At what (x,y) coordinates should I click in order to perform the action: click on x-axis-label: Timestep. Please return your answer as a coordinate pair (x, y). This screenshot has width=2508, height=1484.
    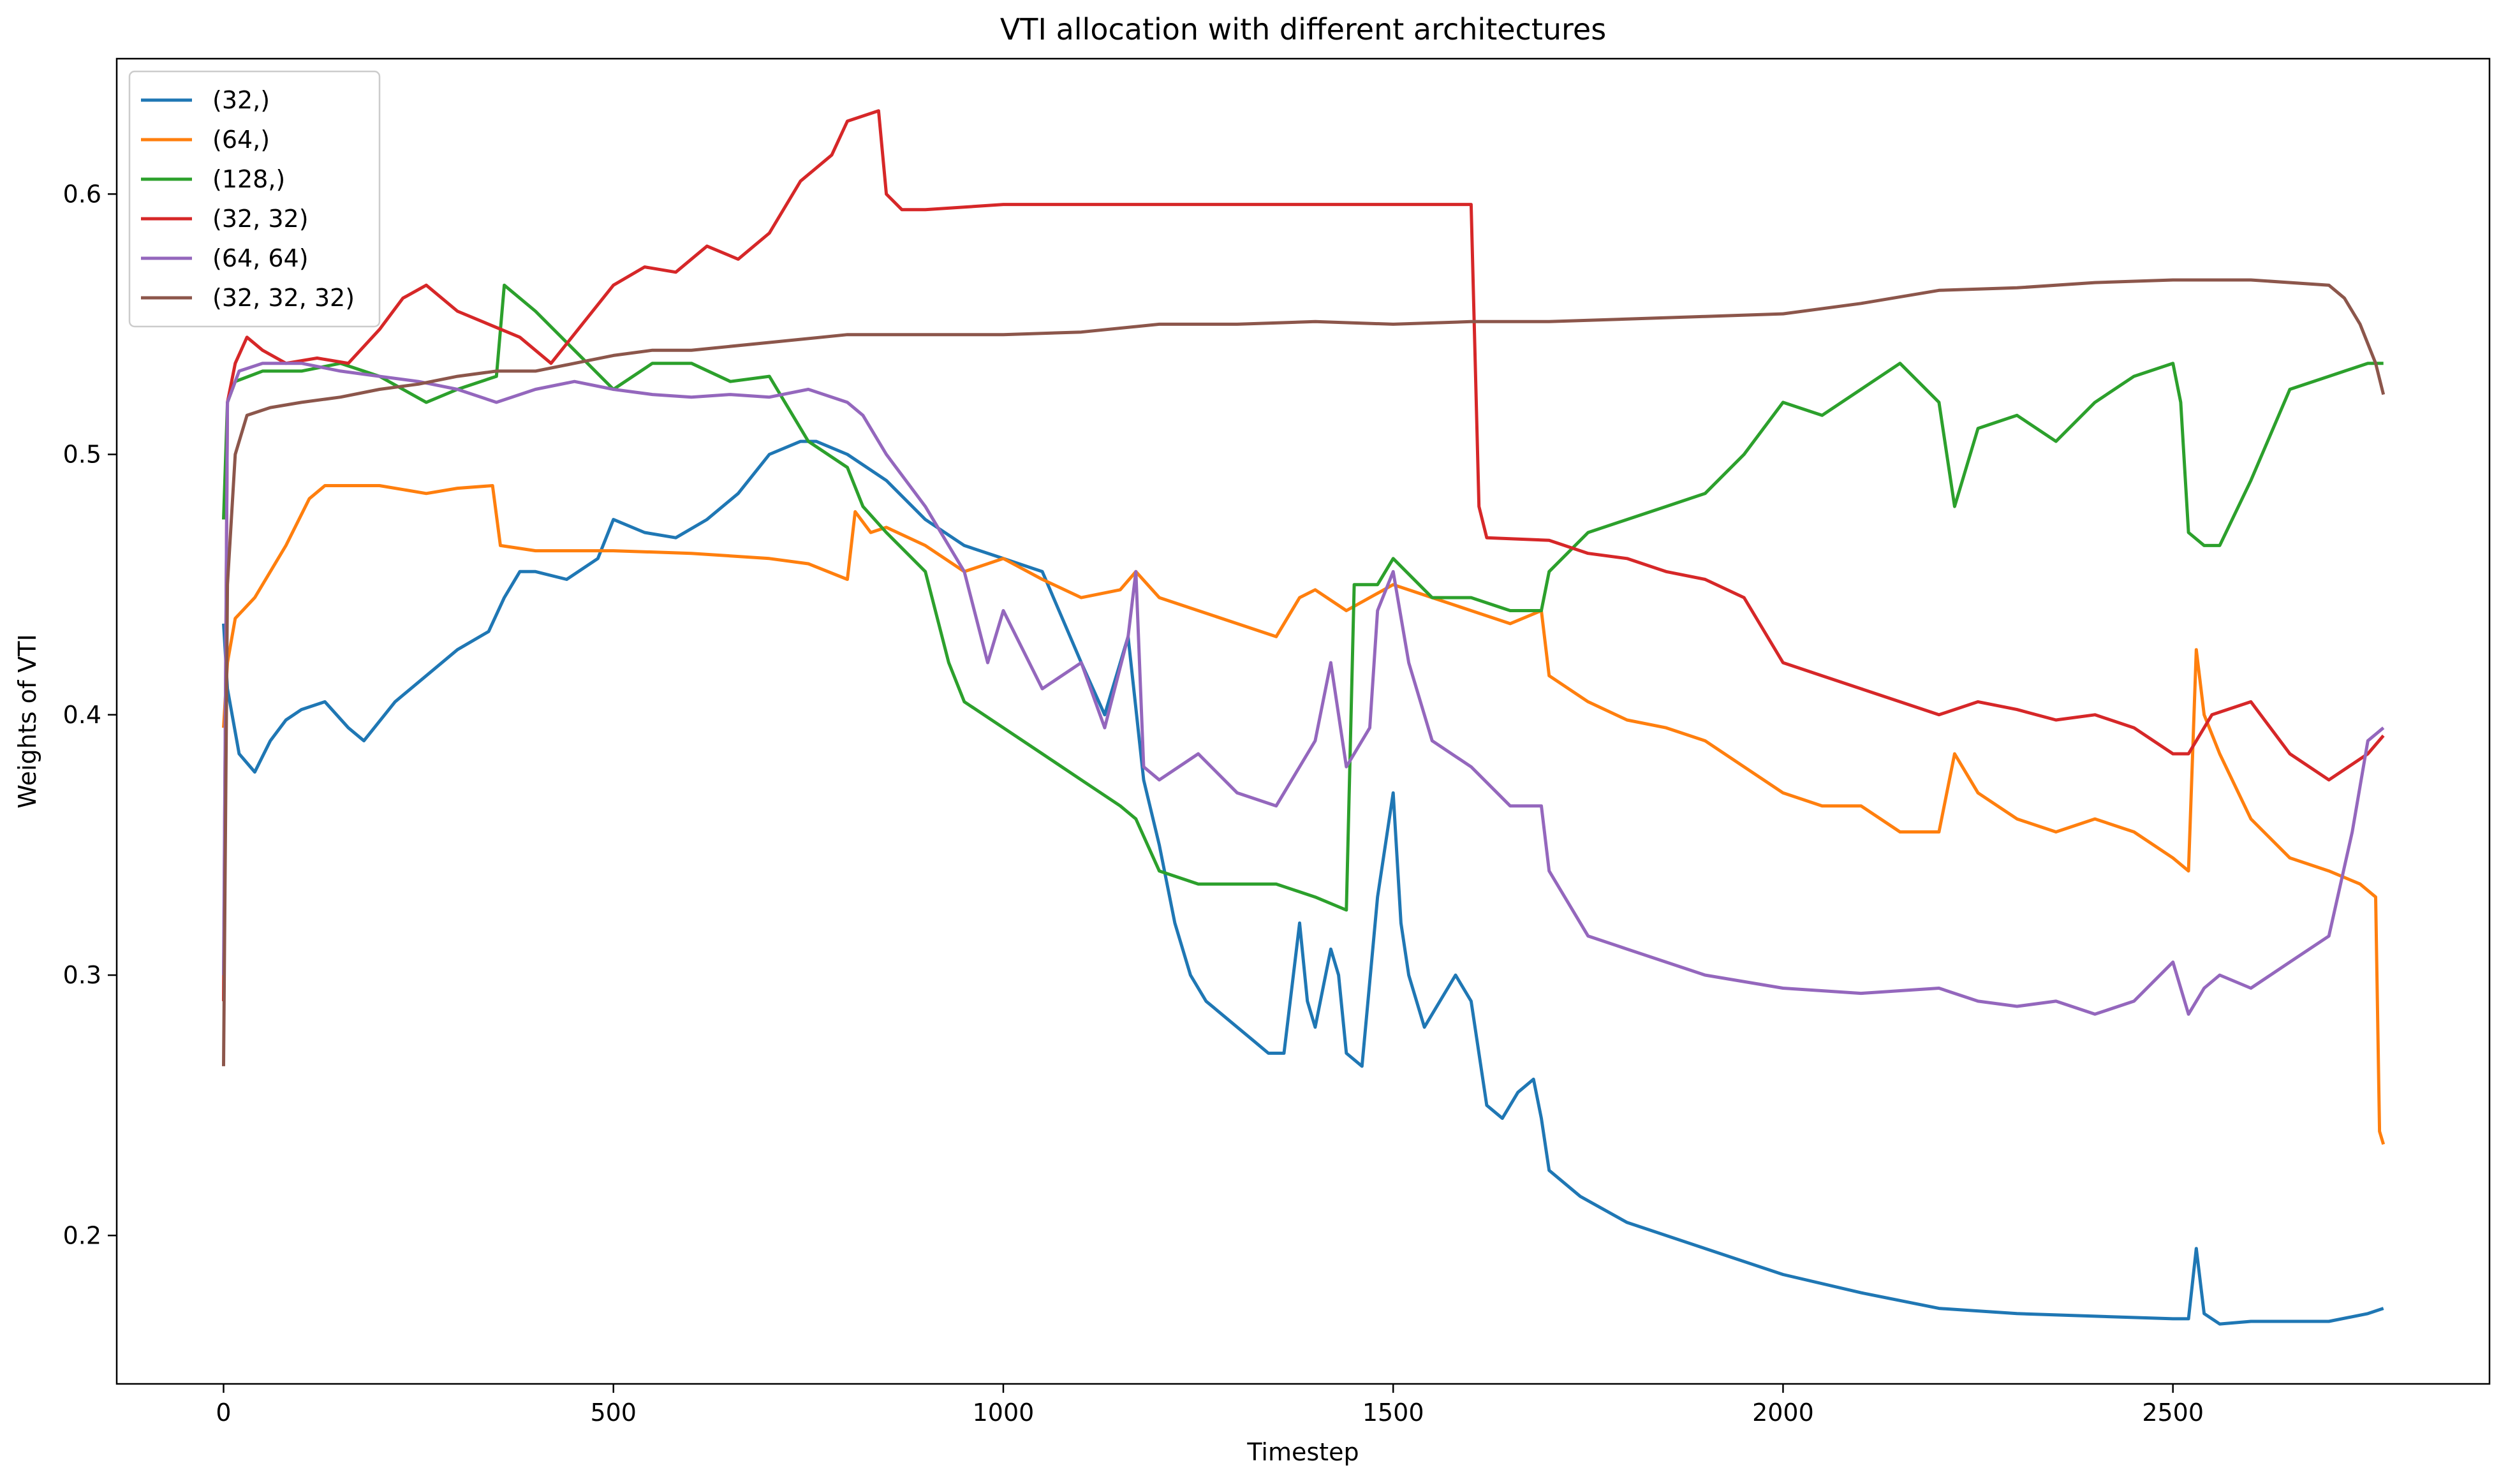
    Looking at the image, I should click on (1302, 1452).